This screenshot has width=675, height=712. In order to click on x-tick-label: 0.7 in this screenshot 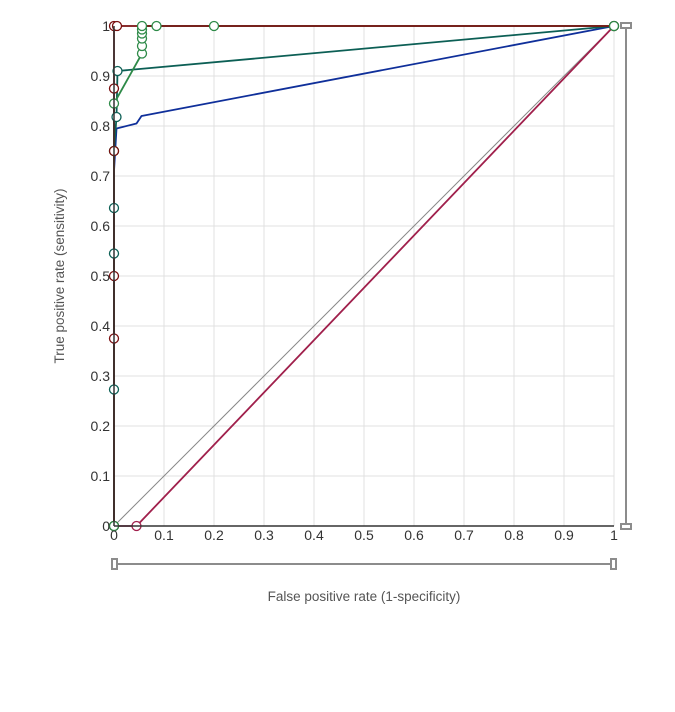, I will do `click(464, 535)`.